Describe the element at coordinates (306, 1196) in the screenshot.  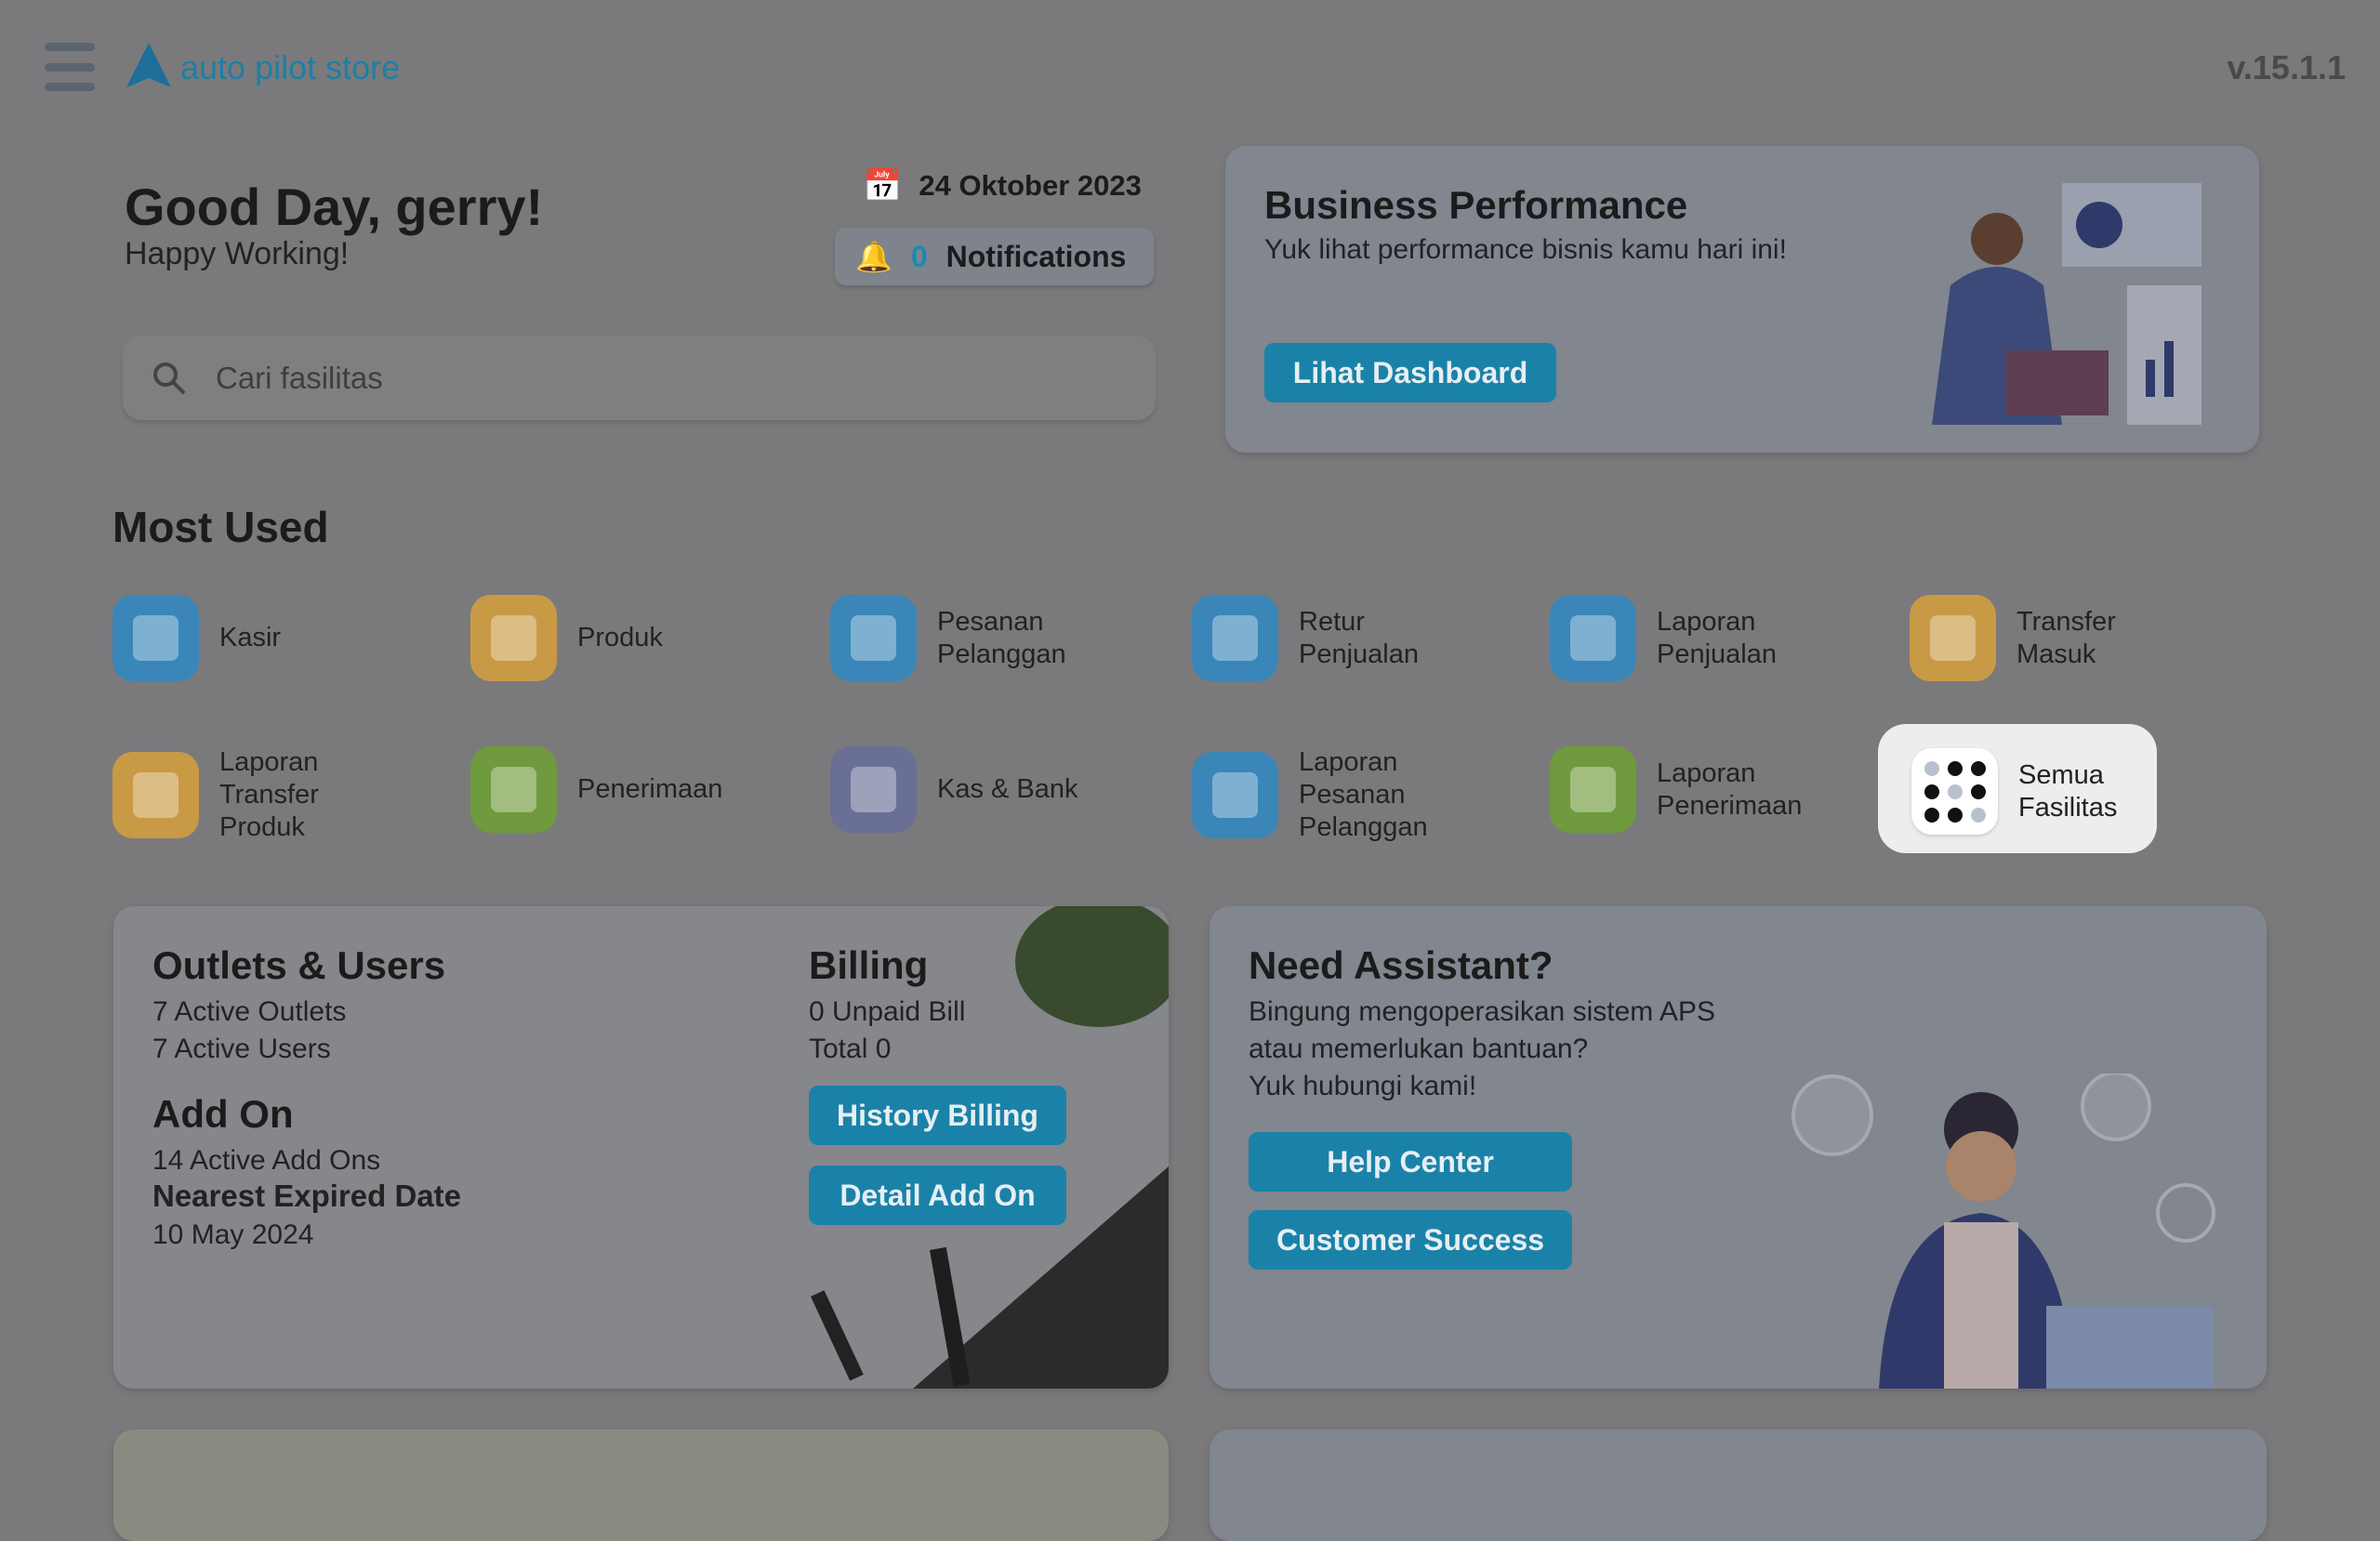
I see `nearest-expired-label: Nearest Expired Date` at that location.